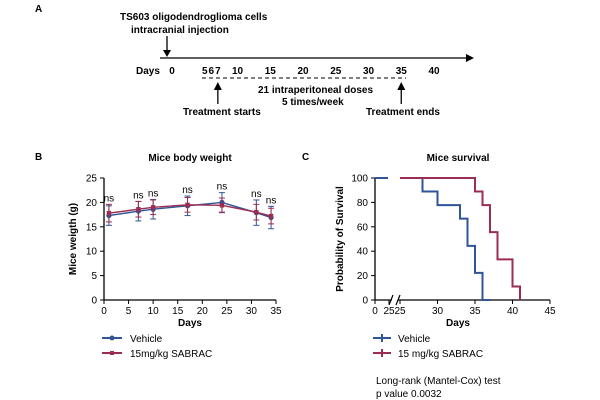 The height and width of the screenshot is (400, 600). What do you see at coordinates (194, 17) in the screenshot?
I see `injection-text-line1: TS603 oligodendroglioma cells` at bounding box center [194, 17].